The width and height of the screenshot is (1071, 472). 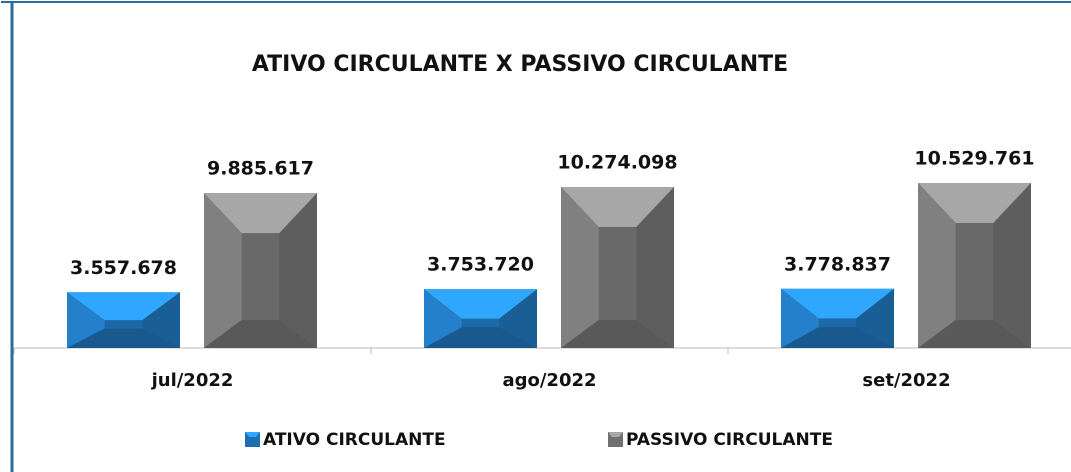 I want to click on data-label: 3.557.678, so click(x=123, y=268).